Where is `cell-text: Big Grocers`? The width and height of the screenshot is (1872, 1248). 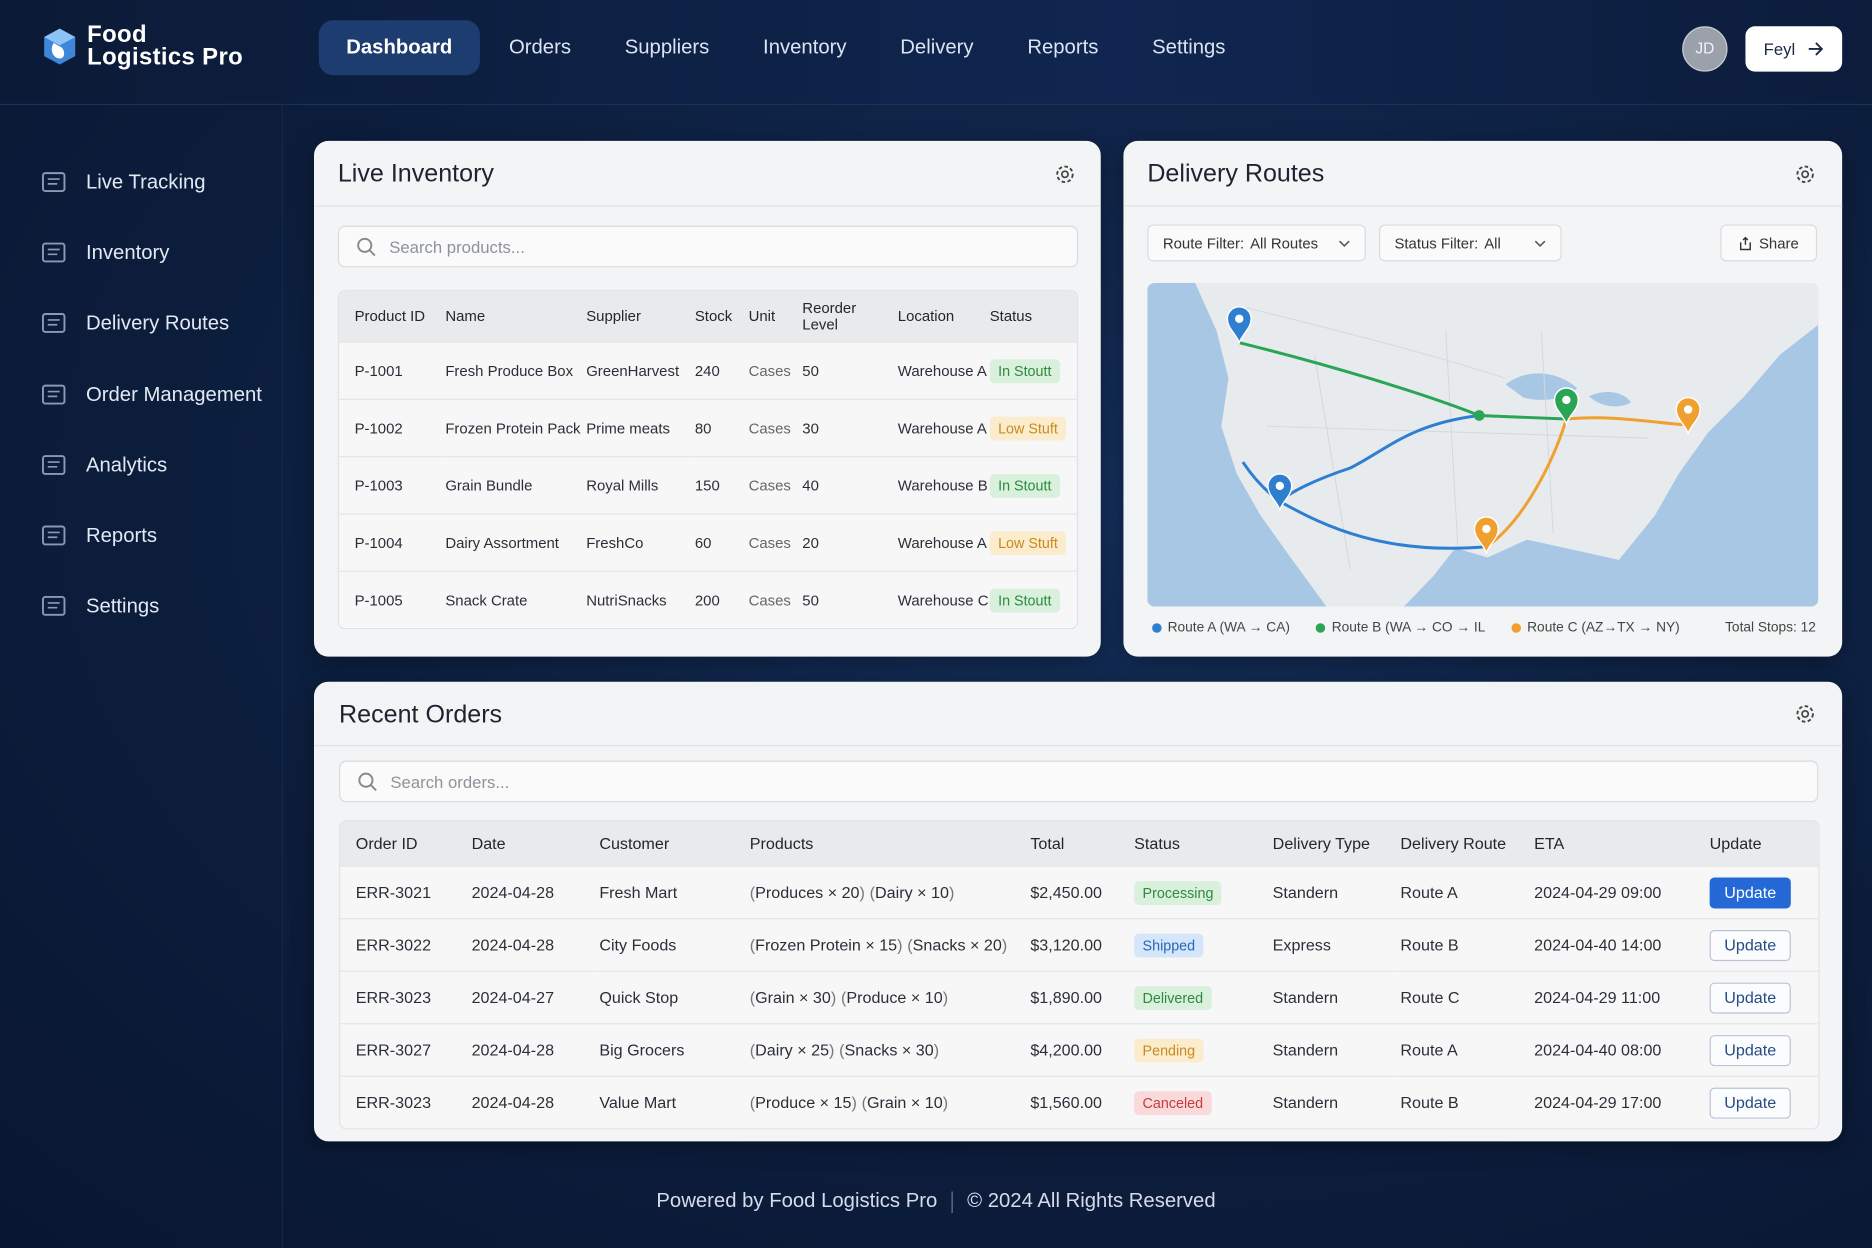
cell-text: Big Grocers is located at coordinates (642, 1050).